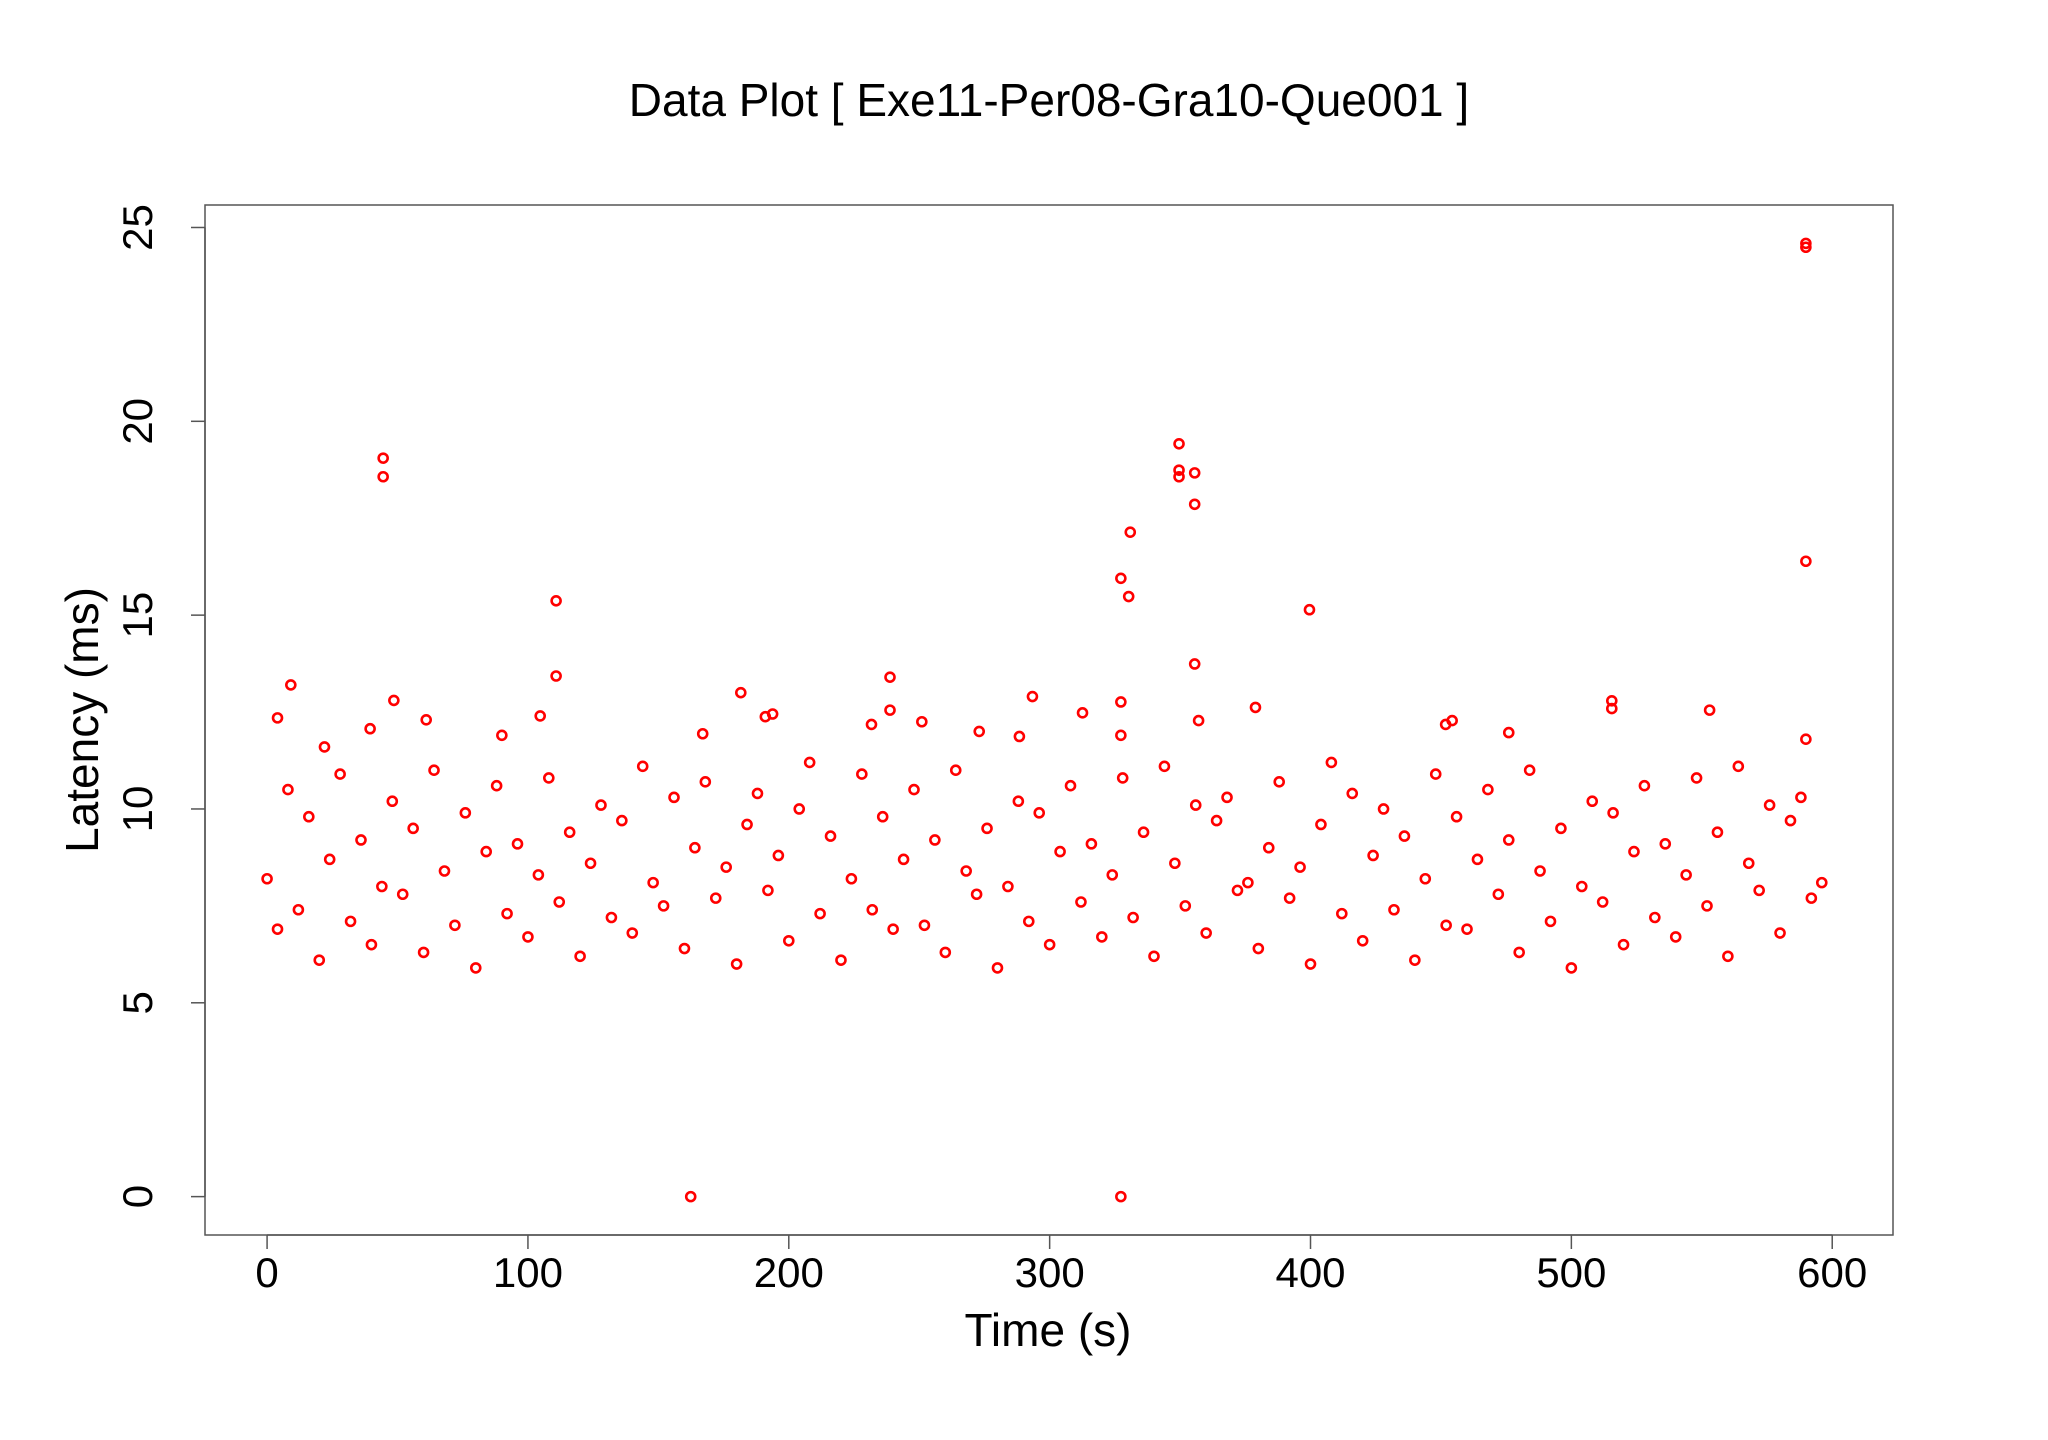 The width and height of the screenshot is (2048, 1440). I want to click on x-tick-label: 400, so click(1310, 1272).